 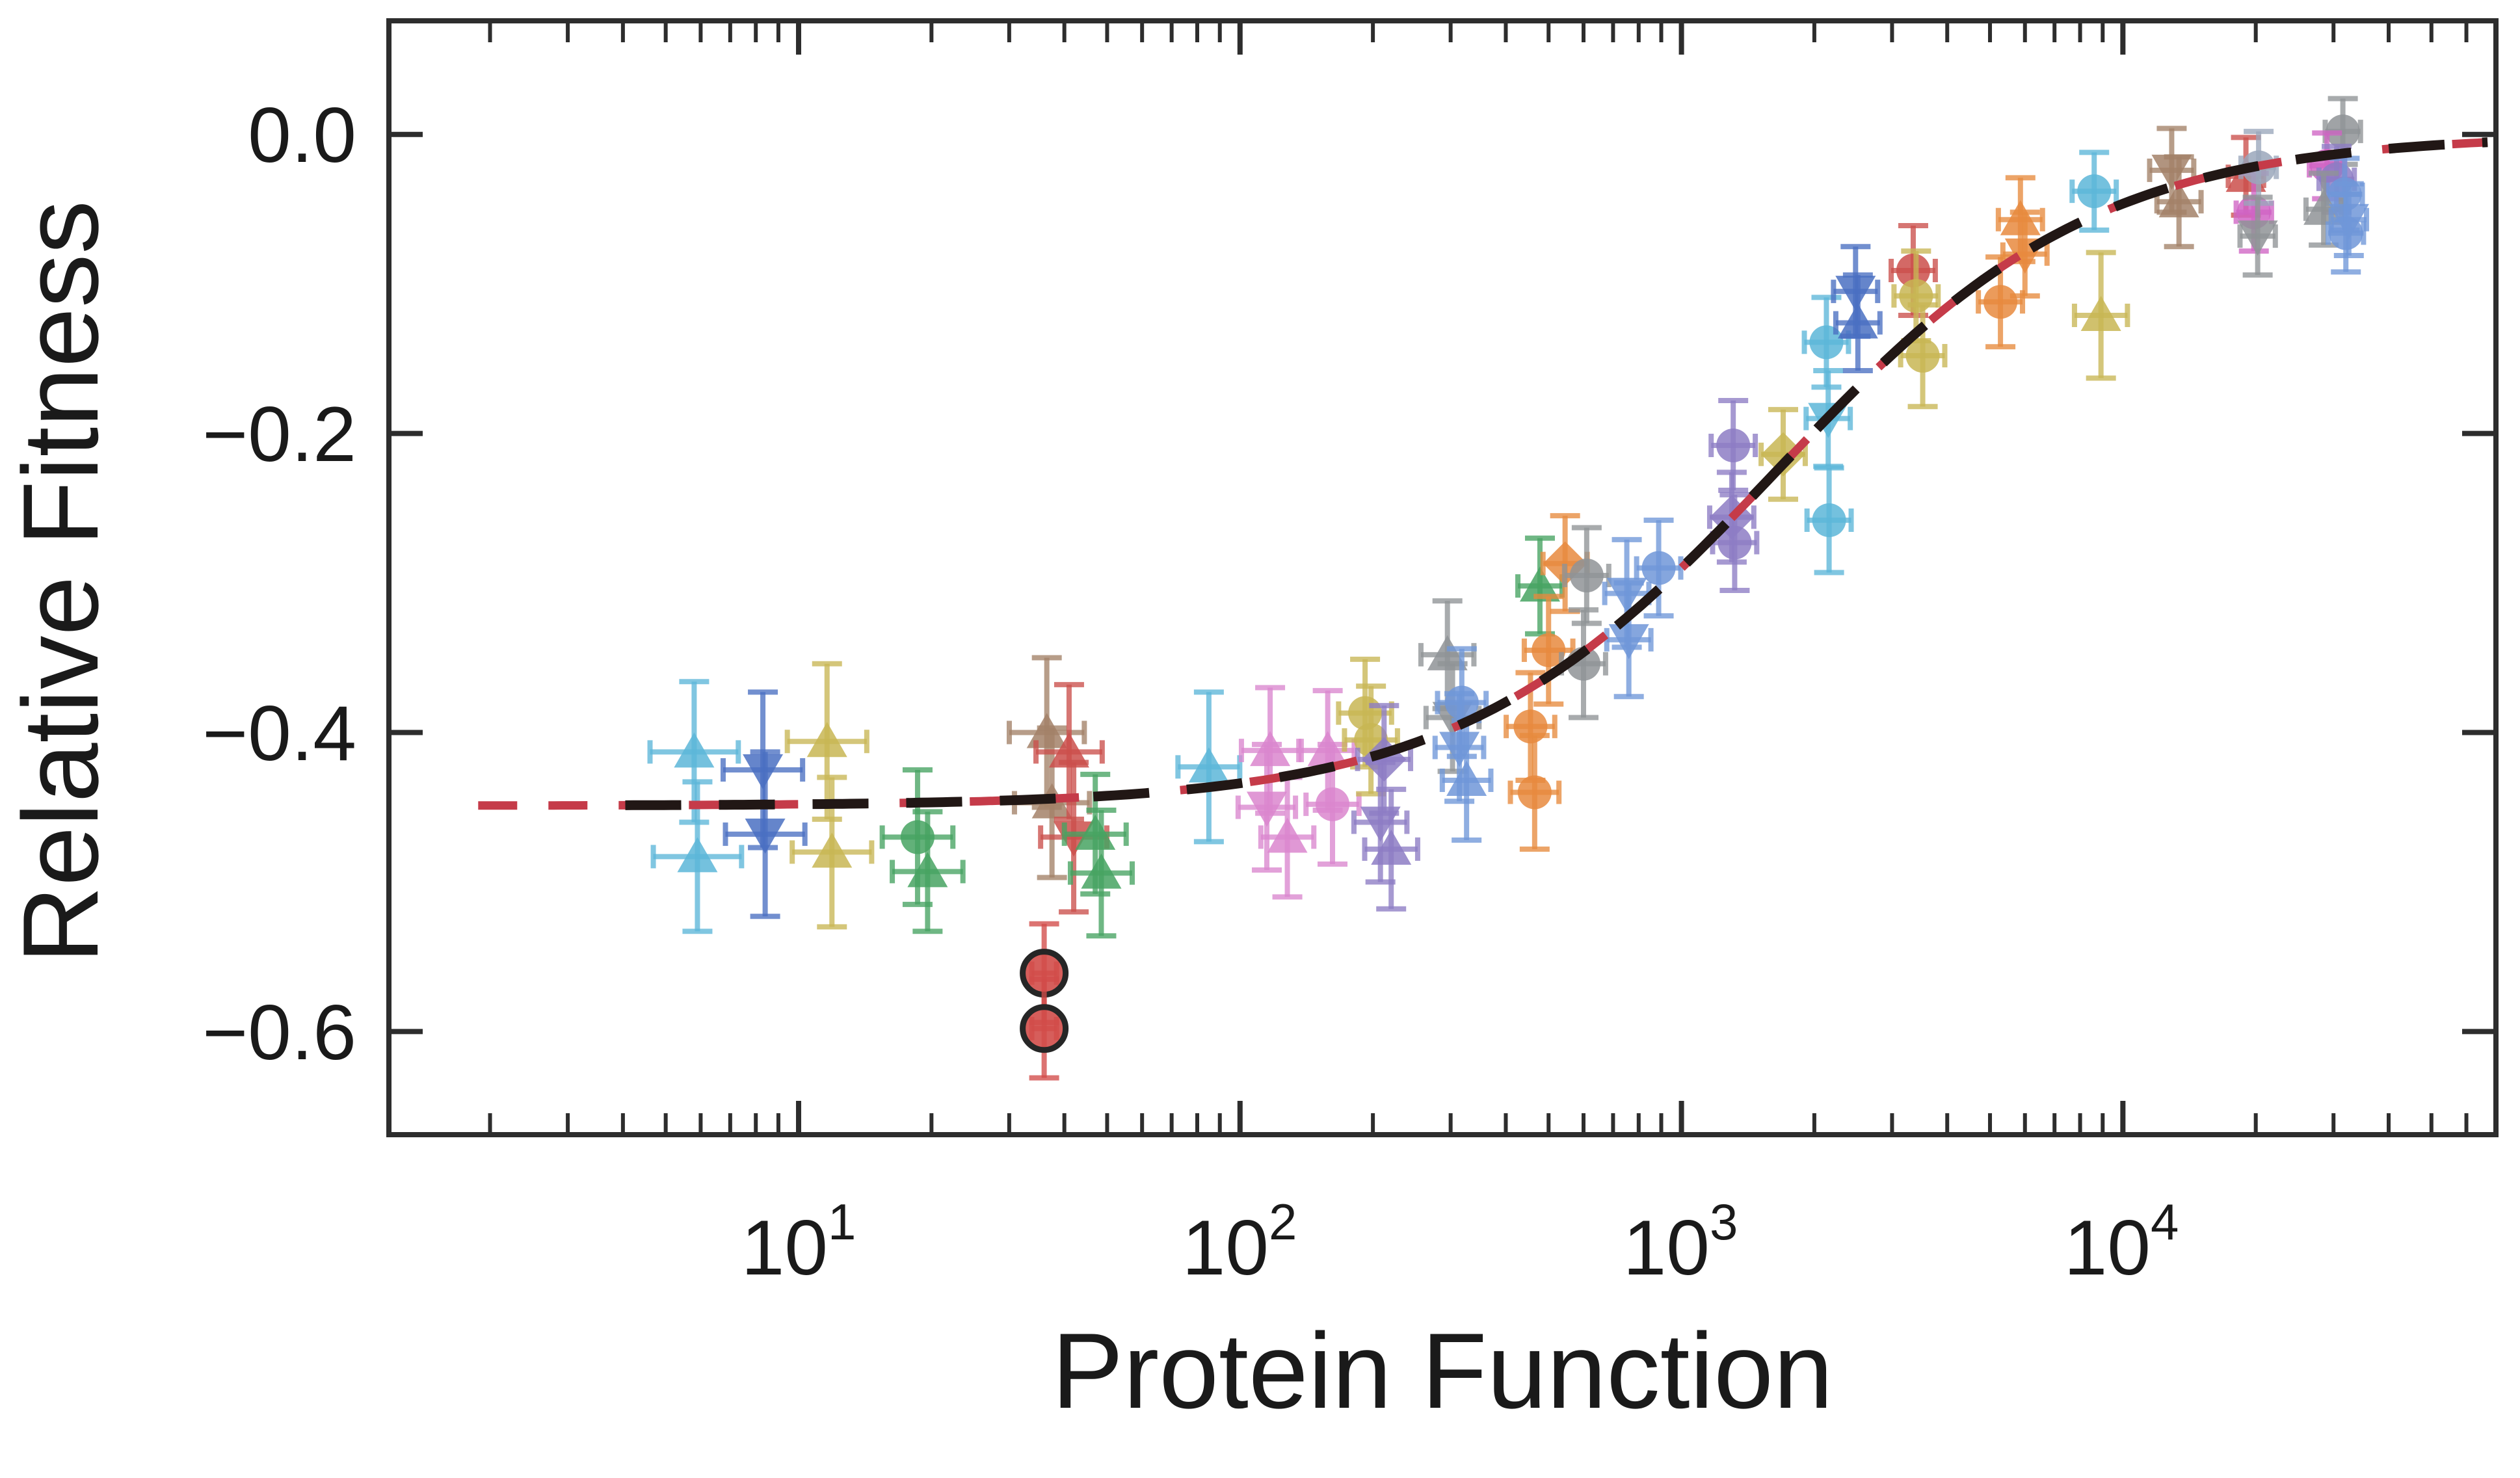 I want to click on y-axis-title: Relative Fitness, so click(x=60, y=582).